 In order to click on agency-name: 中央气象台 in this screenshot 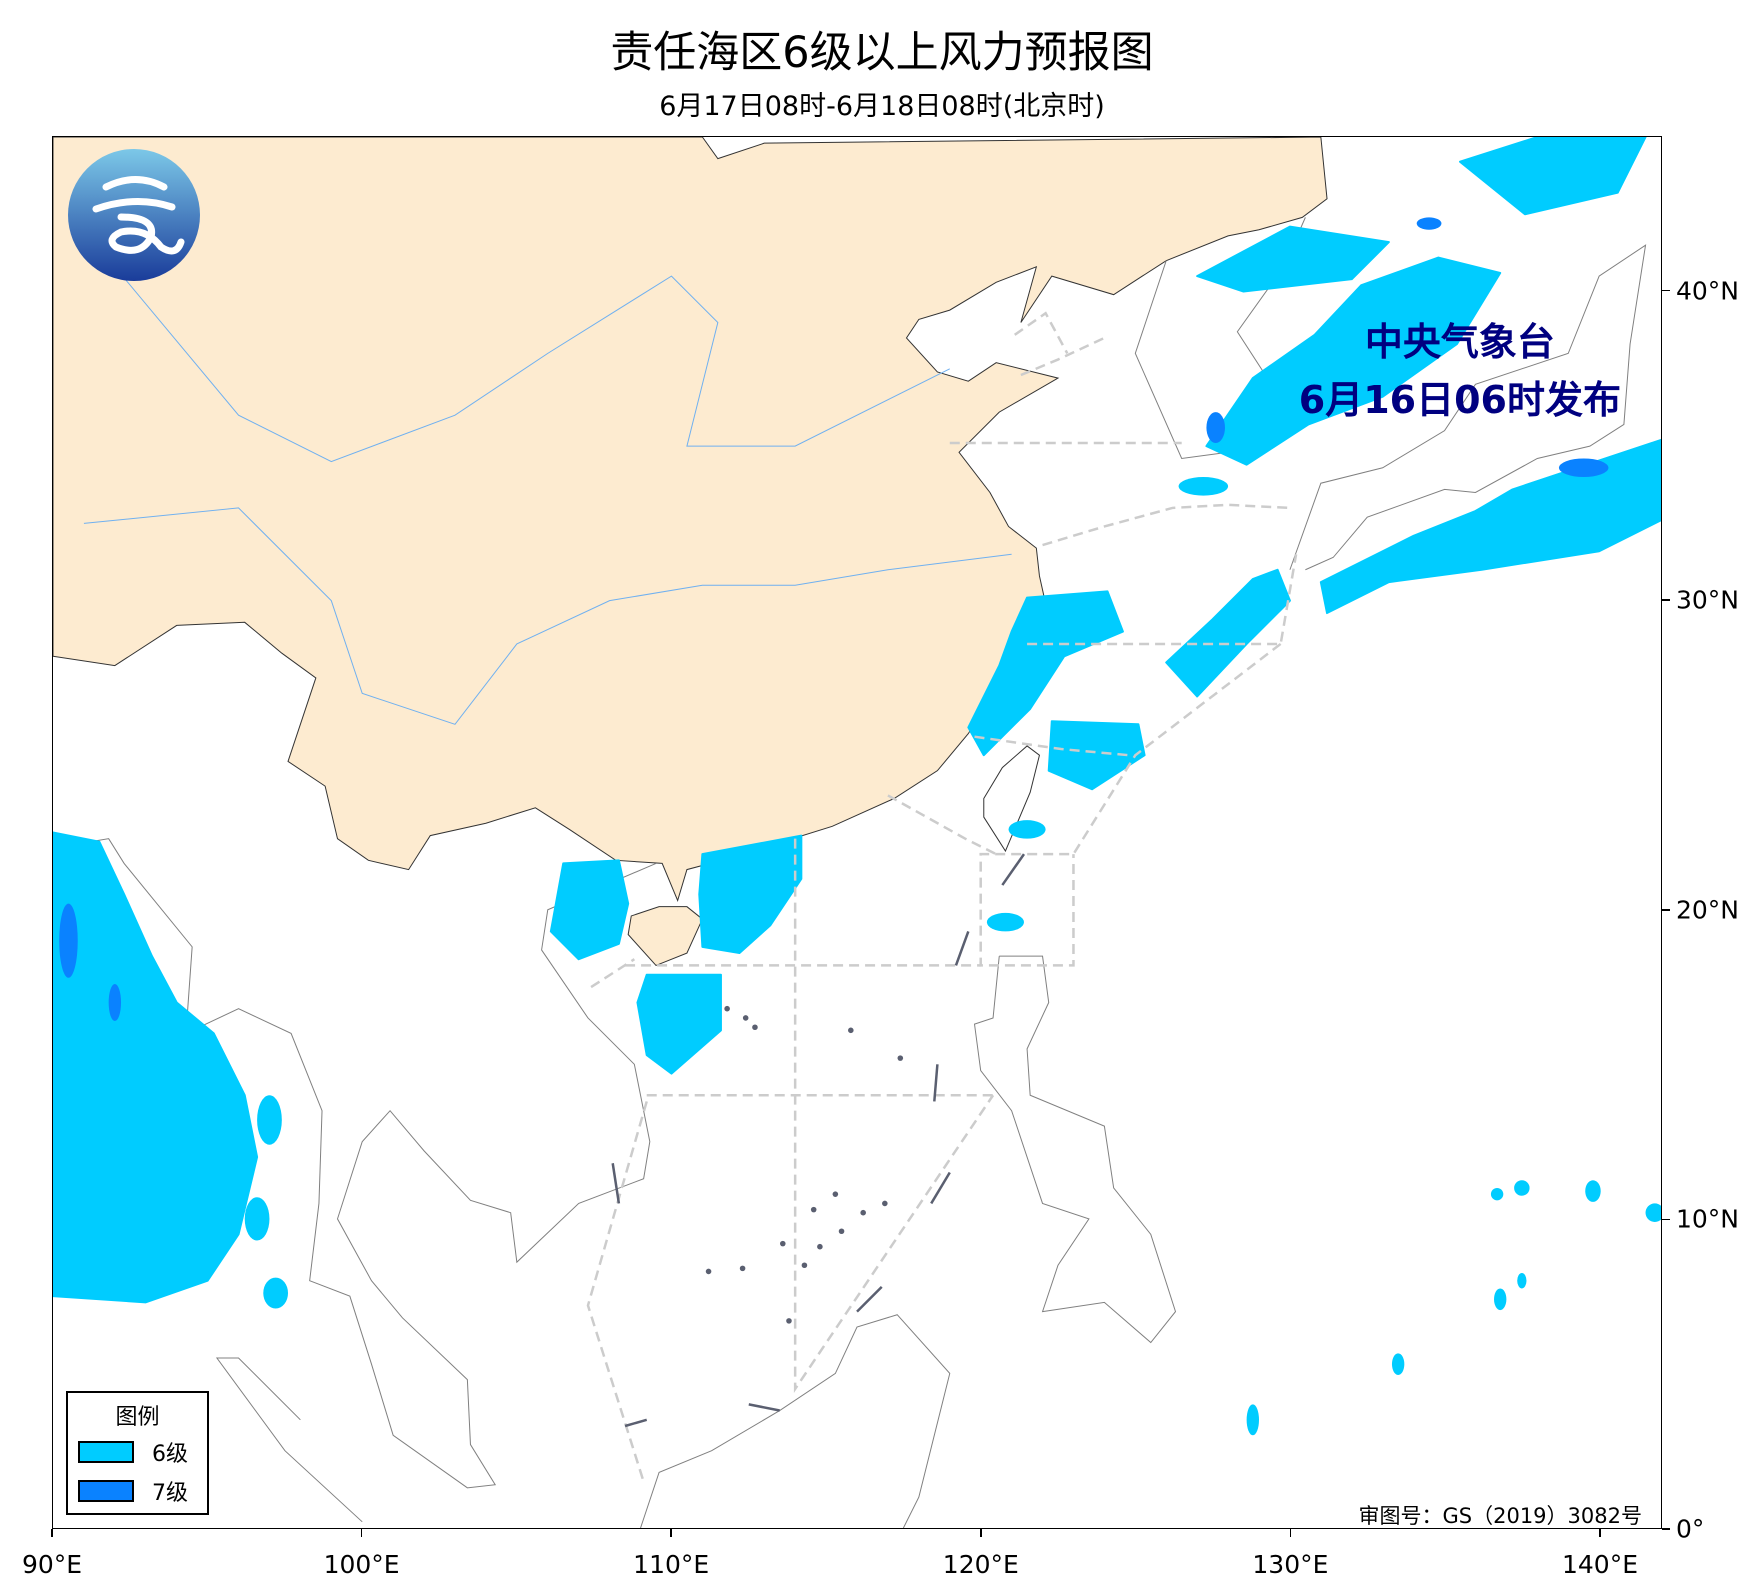, I will do `click(1459, 342)`.